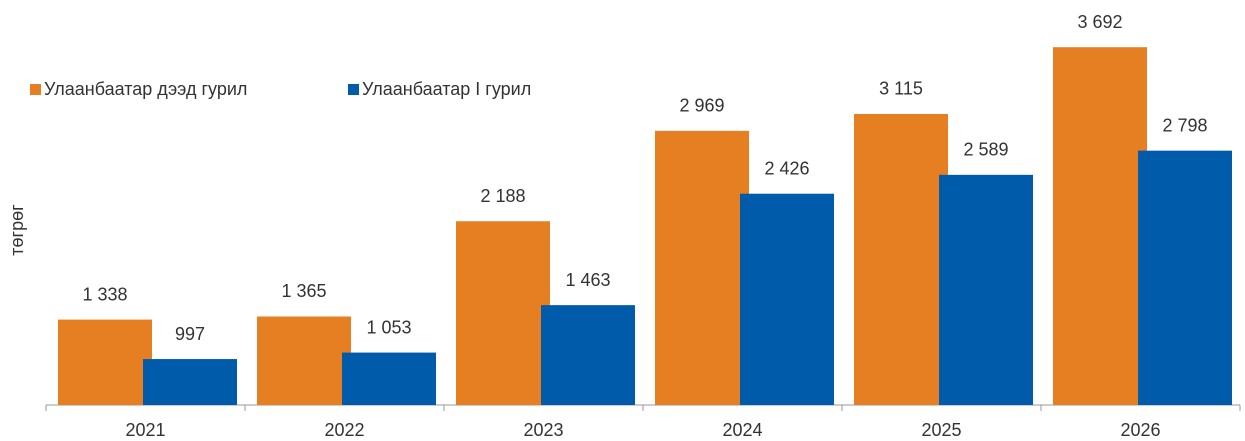 The image size is (1245, 441). Describe the element at coordinates (985, 150) in the screenshot. I see `data-label: 2 589` at that location.